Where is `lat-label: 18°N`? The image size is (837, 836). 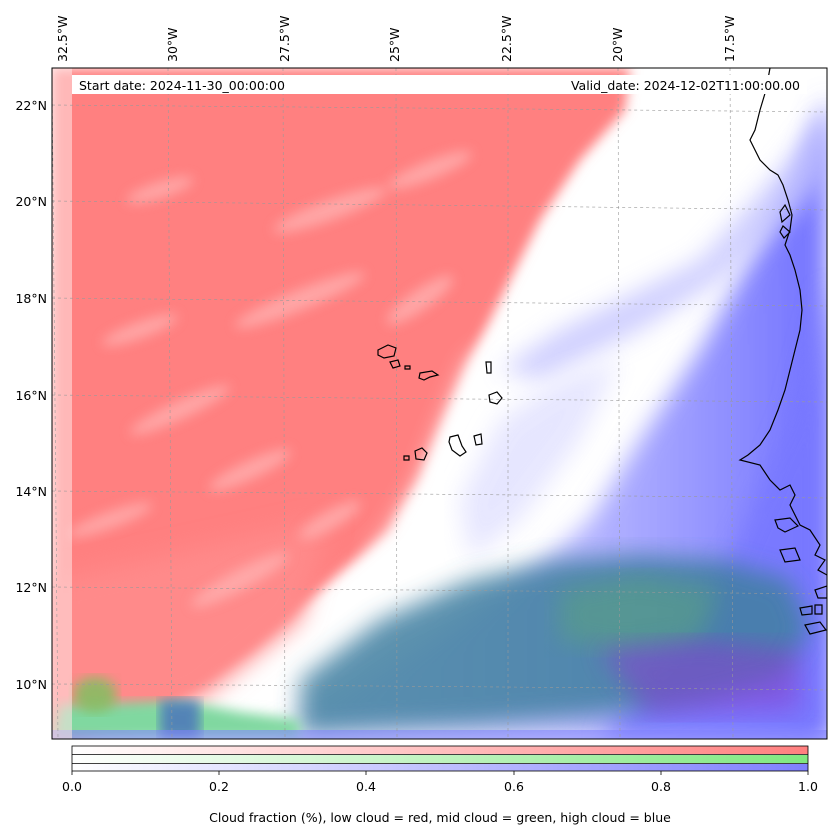 lat-label: 18°N is located at coordinates (31, 298).